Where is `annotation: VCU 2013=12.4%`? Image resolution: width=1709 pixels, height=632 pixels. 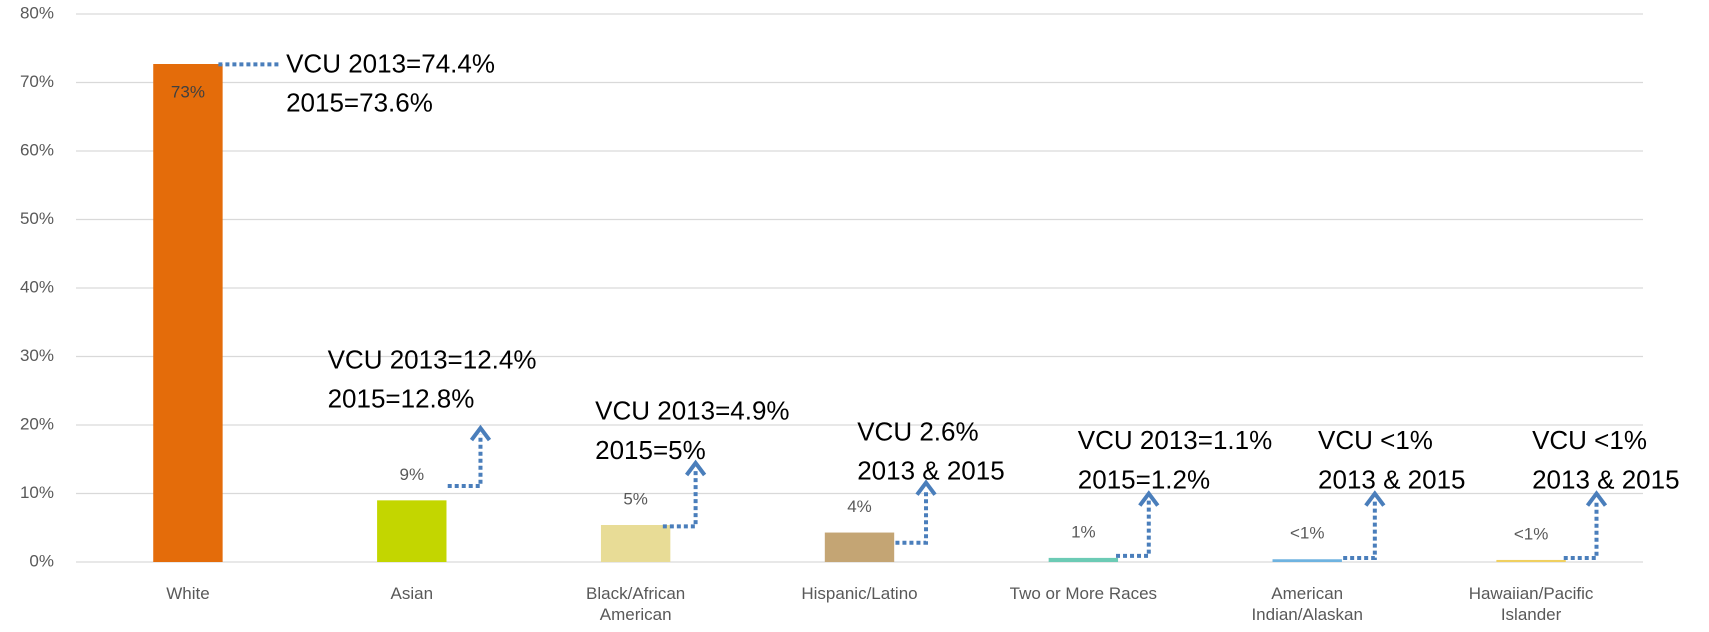
annotation: VCU 2013=12.4% is located at coordinates (432, 359).